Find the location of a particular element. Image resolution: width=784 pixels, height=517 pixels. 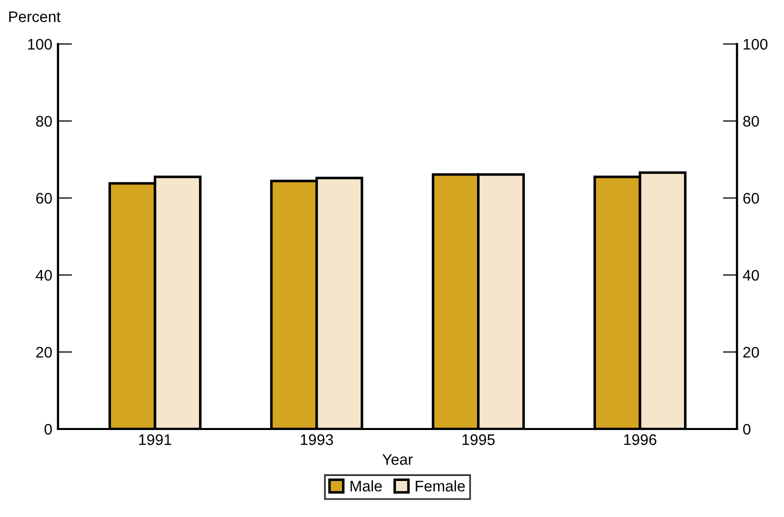

y2-tick-label: 60 is located at coordinates (751, 198).